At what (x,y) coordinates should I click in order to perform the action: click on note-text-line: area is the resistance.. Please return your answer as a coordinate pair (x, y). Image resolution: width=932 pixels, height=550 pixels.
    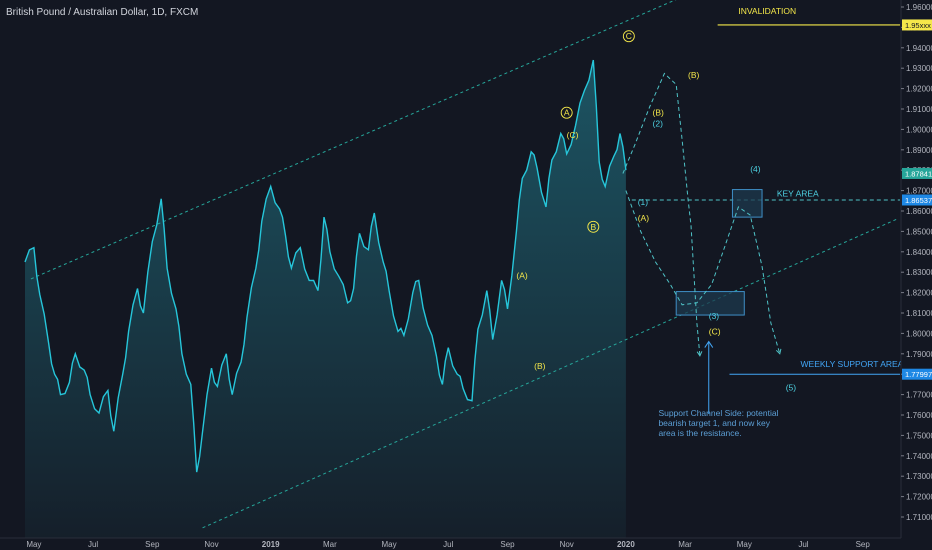
    Looking at the image, I should click on (699, 433).